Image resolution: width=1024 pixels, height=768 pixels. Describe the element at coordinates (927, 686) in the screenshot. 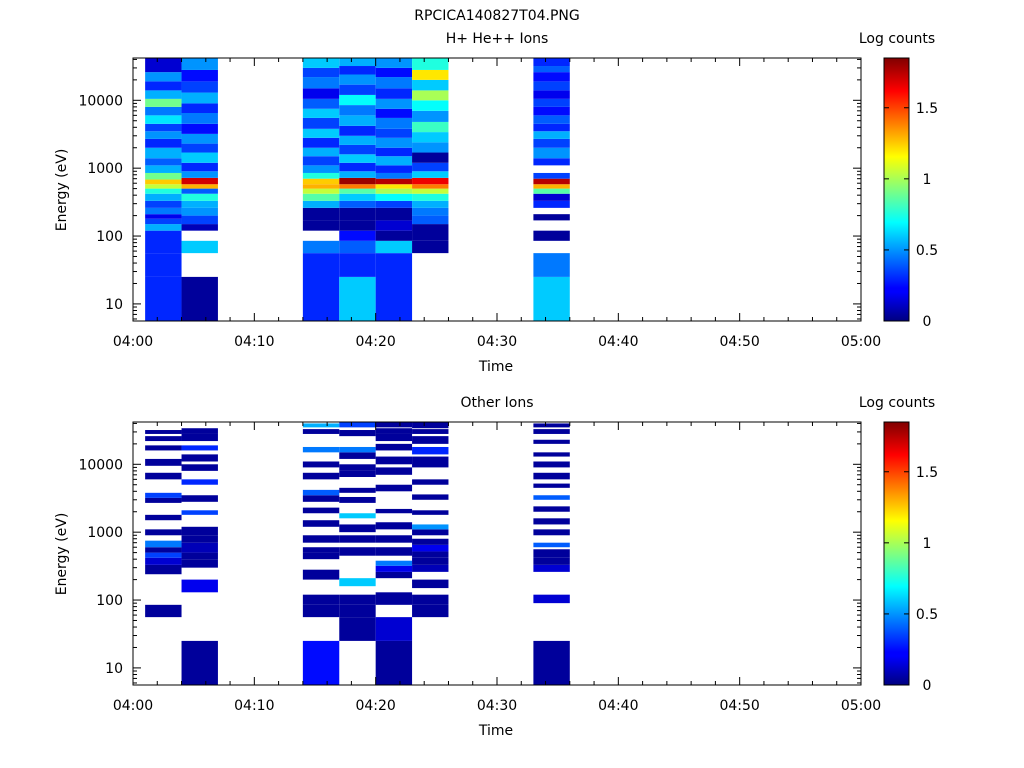

I see `colorbar-tick-label: 0` at that location.